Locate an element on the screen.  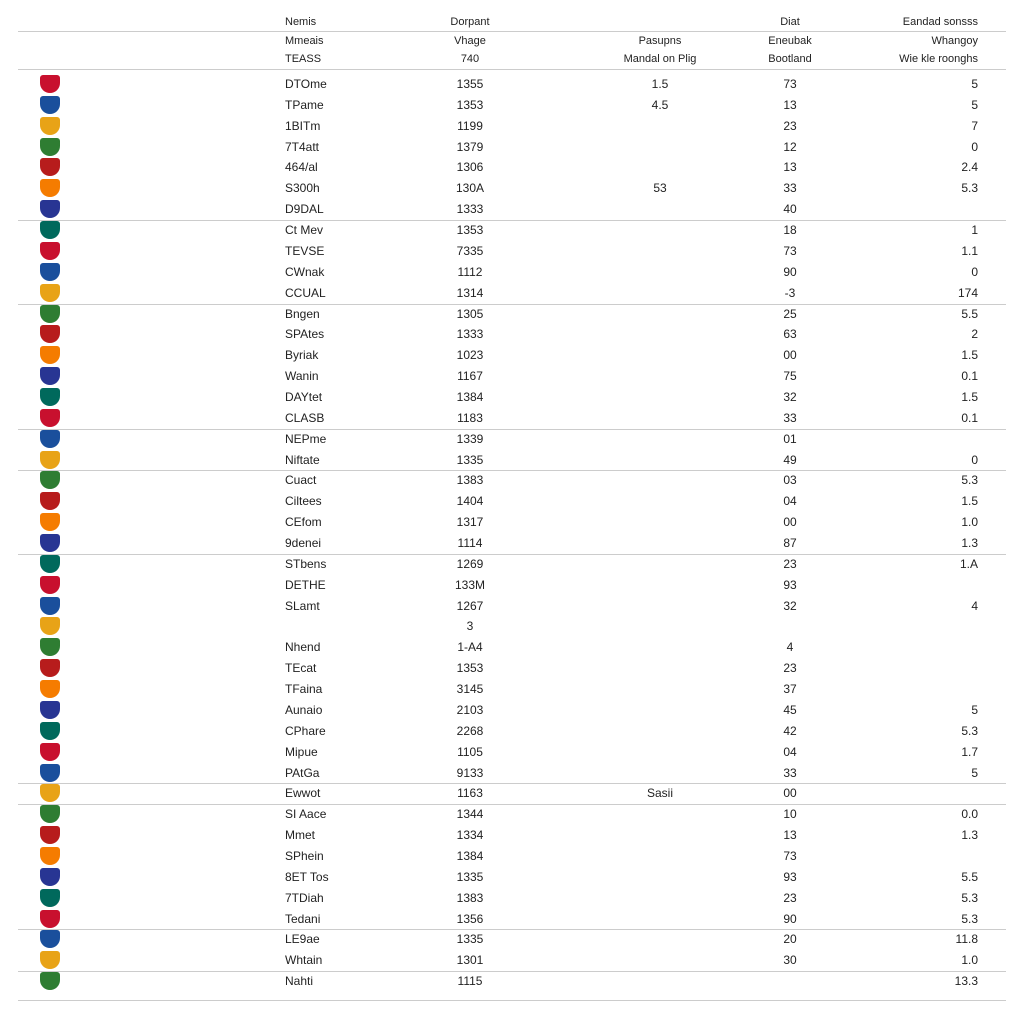
table-cell: Bngen is located at coordinates (302, 313).